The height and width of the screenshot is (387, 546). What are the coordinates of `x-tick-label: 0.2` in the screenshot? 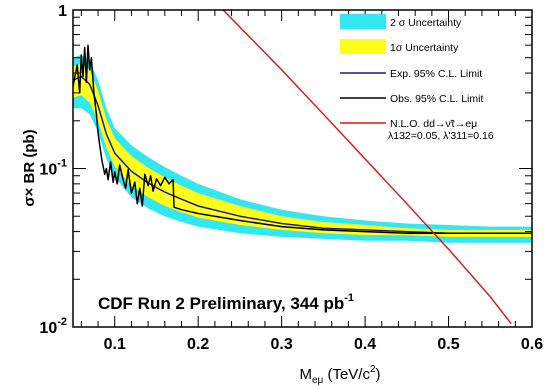 It's located at (198, 344).